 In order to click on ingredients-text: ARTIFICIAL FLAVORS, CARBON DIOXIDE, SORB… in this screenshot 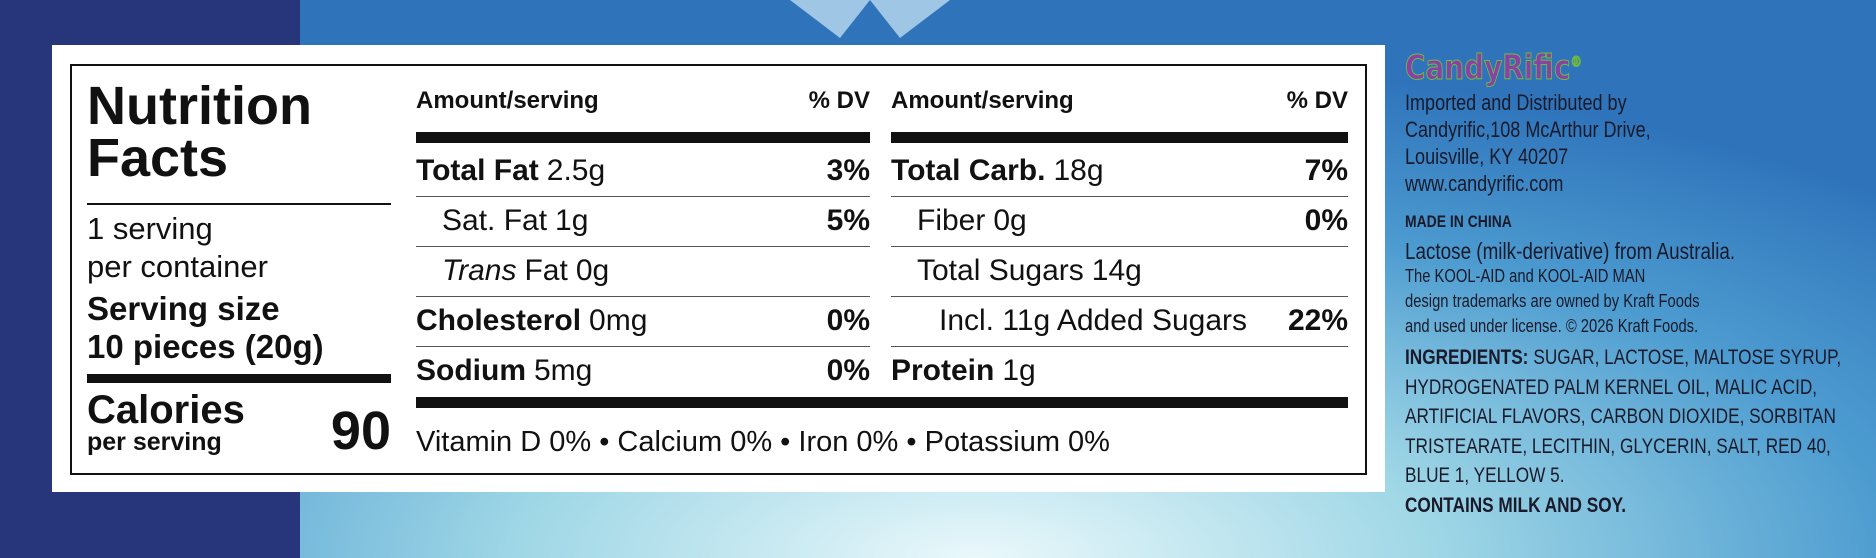, I will do `click(1620, 416)`.